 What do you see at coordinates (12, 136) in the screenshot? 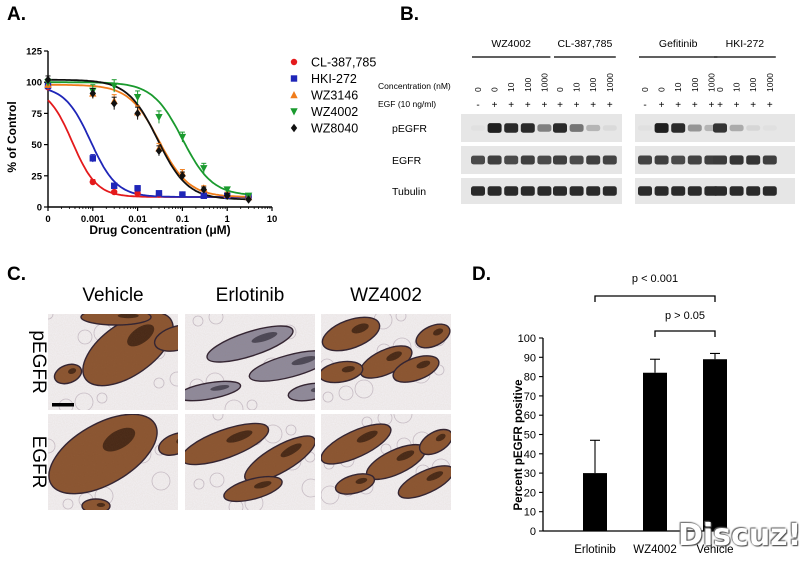
I see `panel-a-y-axis-label: % of Control` at bounding box center [12, 136].